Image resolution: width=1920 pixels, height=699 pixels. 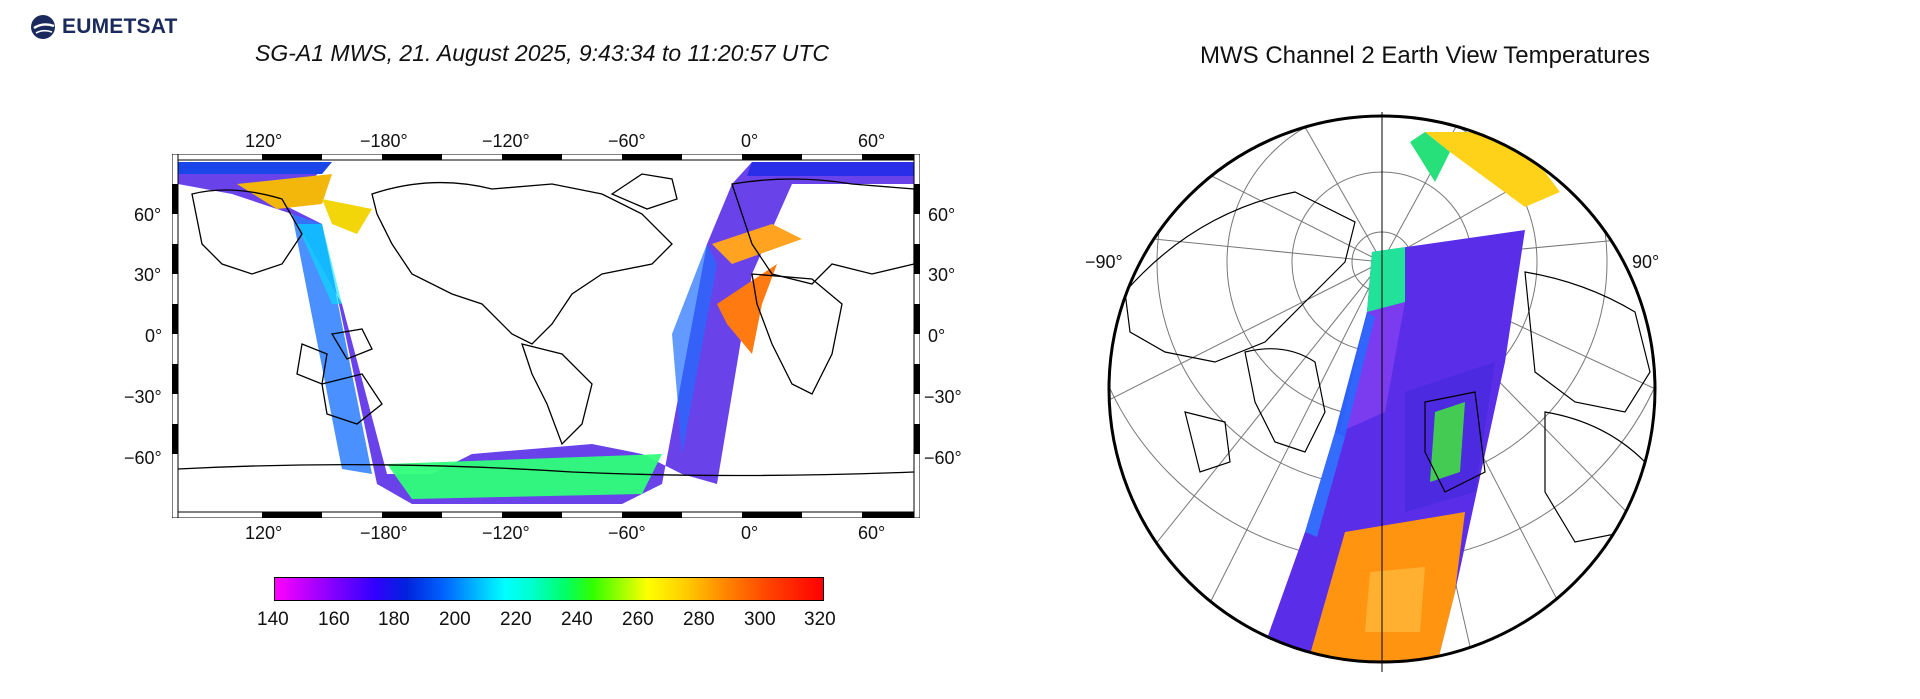 What do you see at coordinates (549, 589) in the screenshot?
I see `colorbar` at bounding box center [549, 589].